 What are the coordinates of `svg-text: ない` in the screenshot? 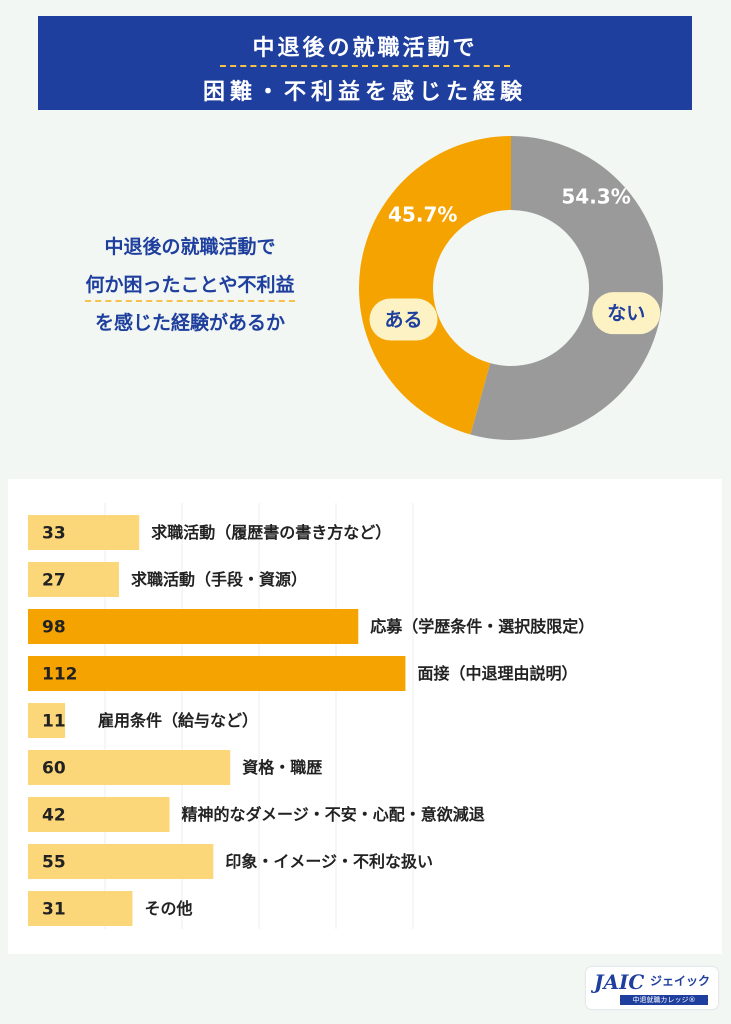 It's located at (626, 314).